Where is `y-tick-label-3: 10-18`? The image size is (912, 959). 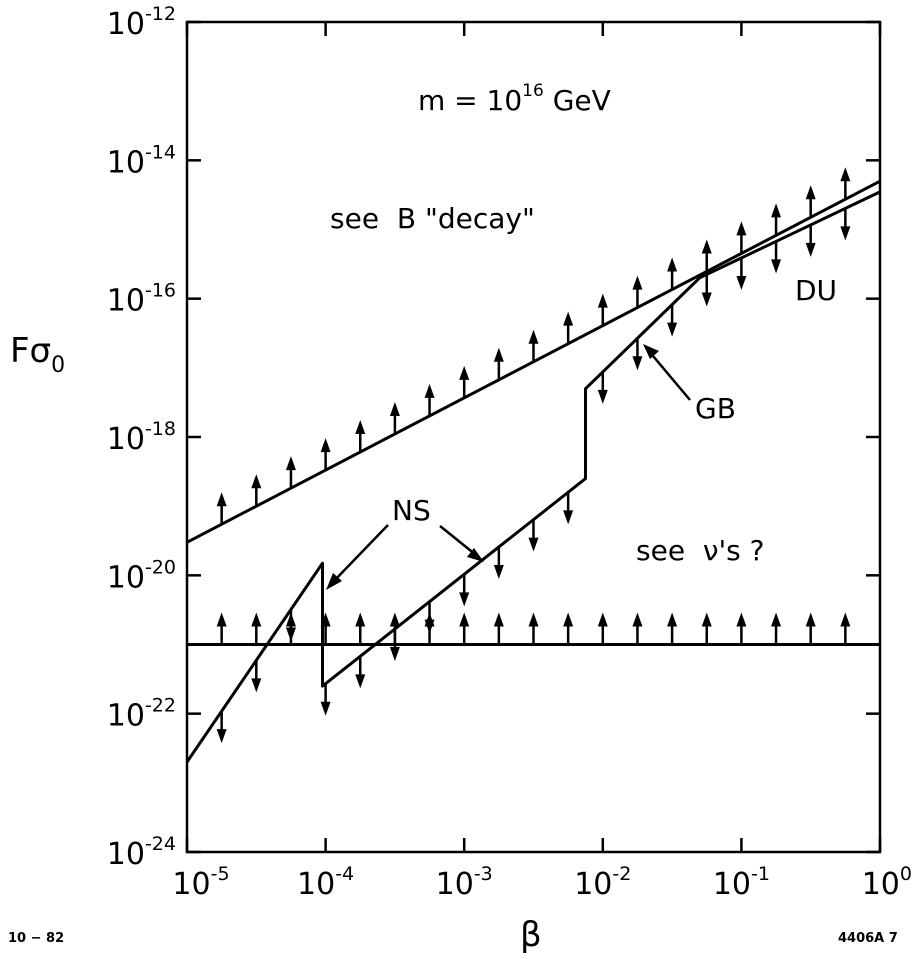 y-tick-label-3: 10-18 is located at coordinates (141, 437).